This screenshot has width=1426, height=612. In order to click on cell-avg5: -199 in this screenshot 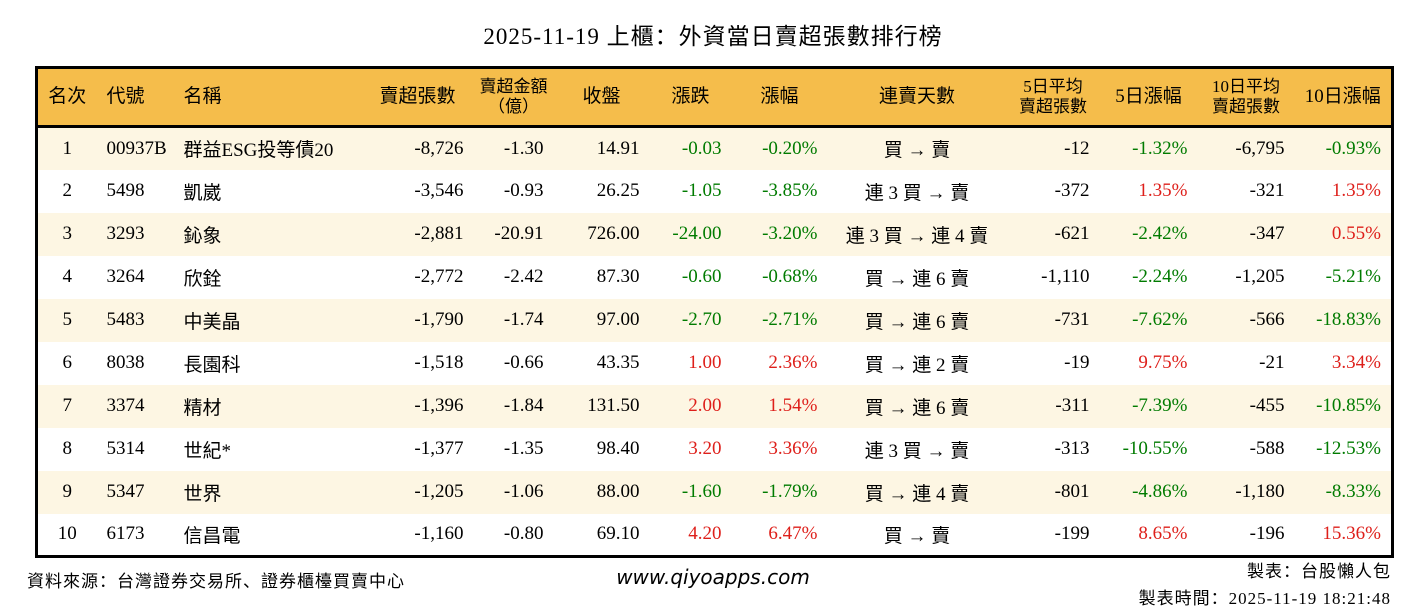, I will do `click(1072, 534)`.